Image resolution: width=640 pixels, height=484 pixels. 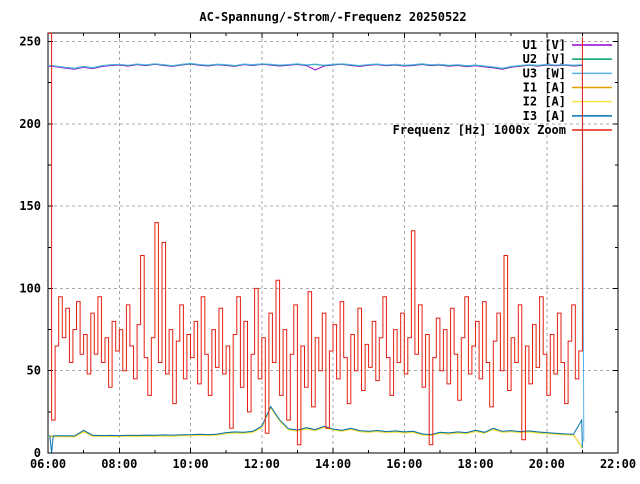 What do you see at coordinates (333, 464) in the screenshot?
I see `x-tick-label: 14:00` at bounding box center [333, 464].